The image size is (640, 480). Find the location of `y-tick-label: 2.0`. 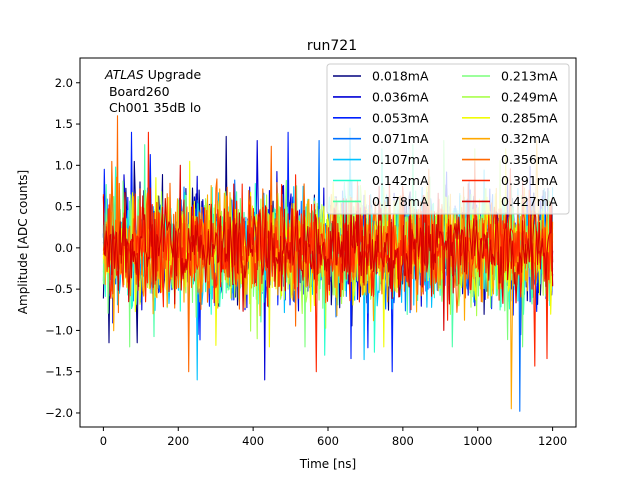

y-tick-label: 2.0 is located at coordinates (64, 83).